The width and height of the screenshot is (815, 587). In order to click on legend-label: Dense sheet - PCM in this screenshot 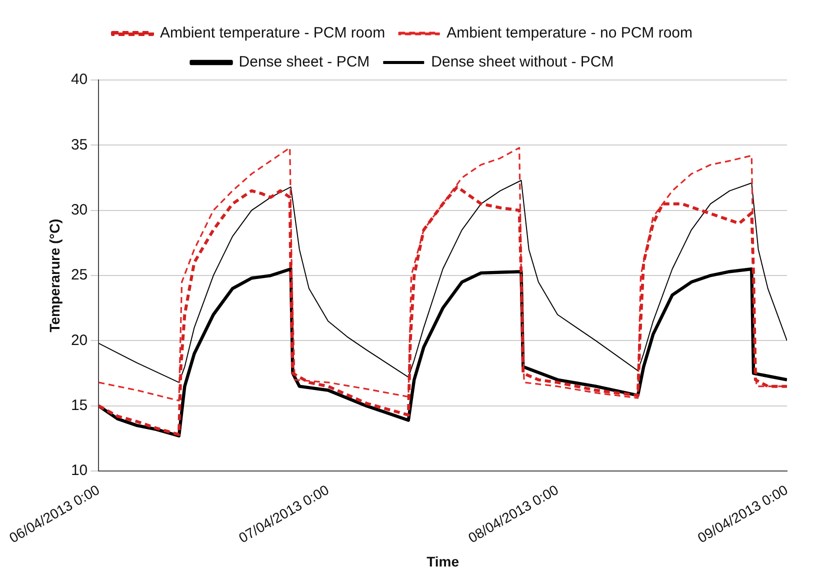, I will do `click(304, 62)`.